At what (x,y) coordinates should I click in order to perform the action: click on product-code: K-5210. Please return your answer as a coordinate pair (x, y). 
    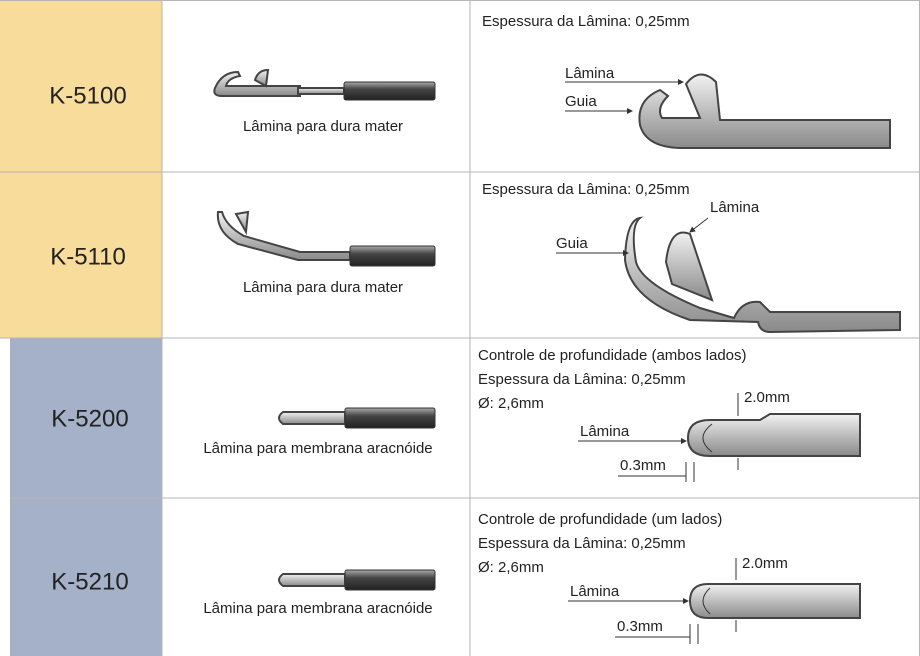
    Looking at the image, I should click on (89, 581).